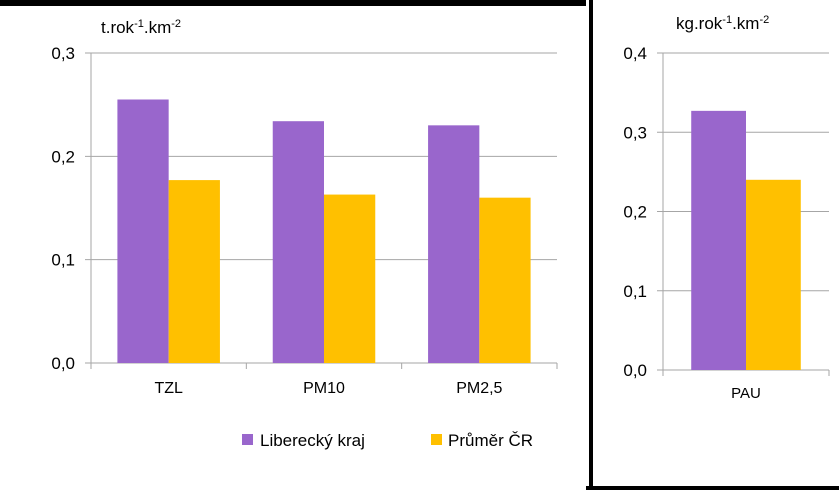 The height and width of the screenshot is (490, 839). What do you see at coordinates (490, 440) in the screenshot?
I see `legend-label-prumer: Průměr ČR` at bounding box center [490, 440].